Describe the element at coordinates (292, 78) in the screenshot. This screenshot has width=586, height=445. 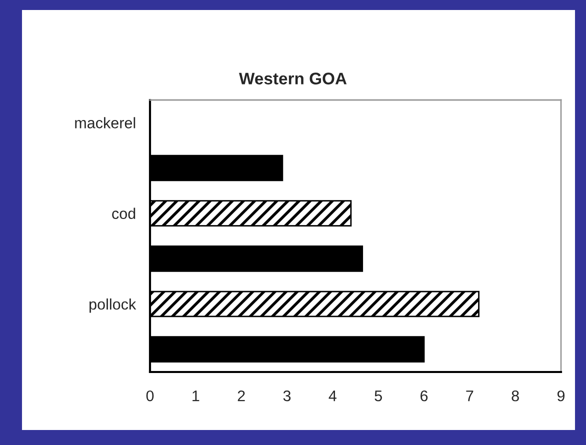
I see `chart-title: Western GOA` at that location.